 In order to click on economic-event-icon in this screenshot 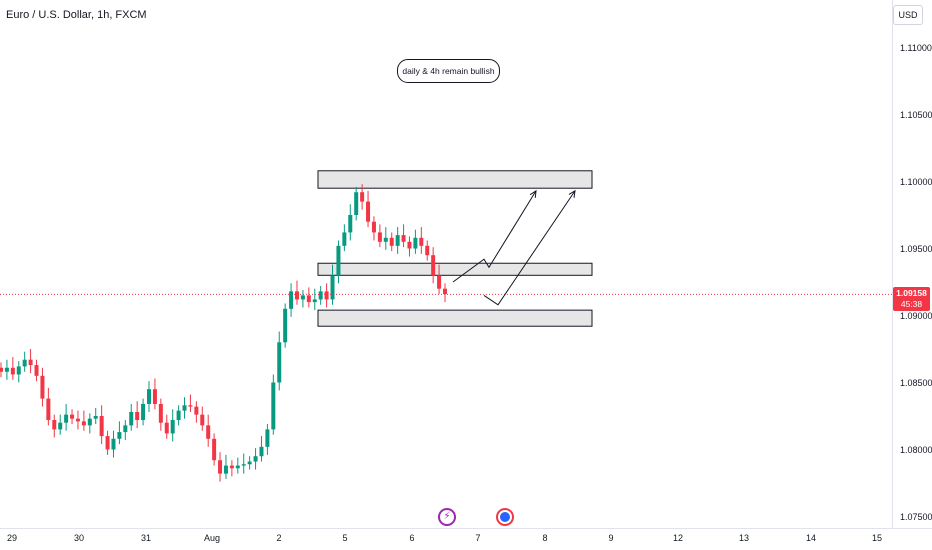, I will do `click(505, 517)`.